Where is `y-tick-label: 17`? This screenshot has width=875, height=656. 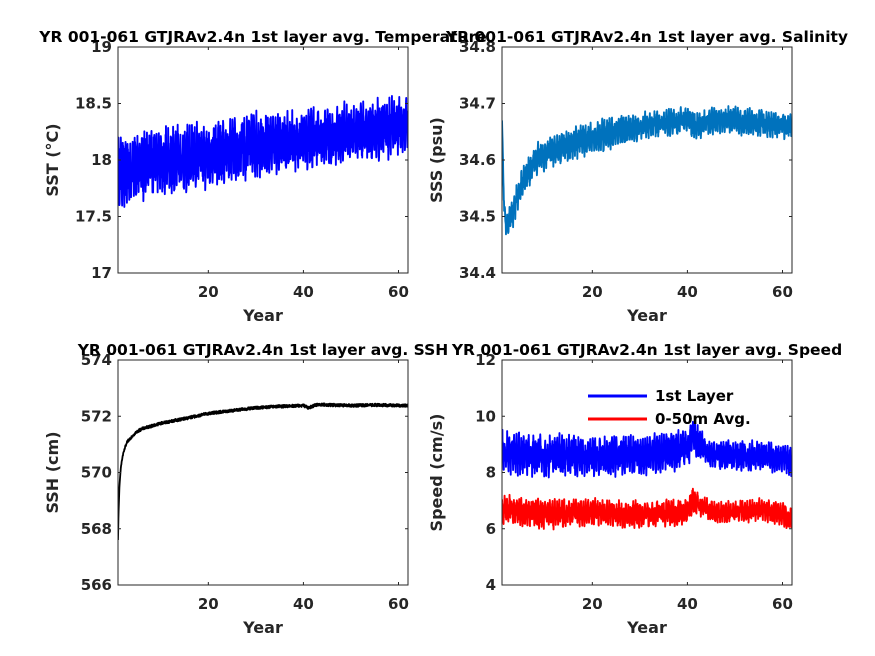
y-tick-label: 17 is located at coordinates (101, 273).